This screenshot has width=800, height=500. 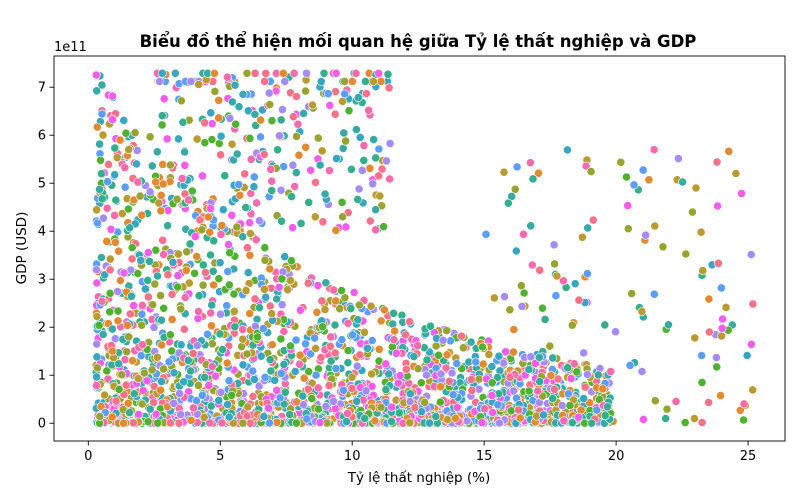 I want to click on x-tick-label: 20, so click(x=616, y=456).